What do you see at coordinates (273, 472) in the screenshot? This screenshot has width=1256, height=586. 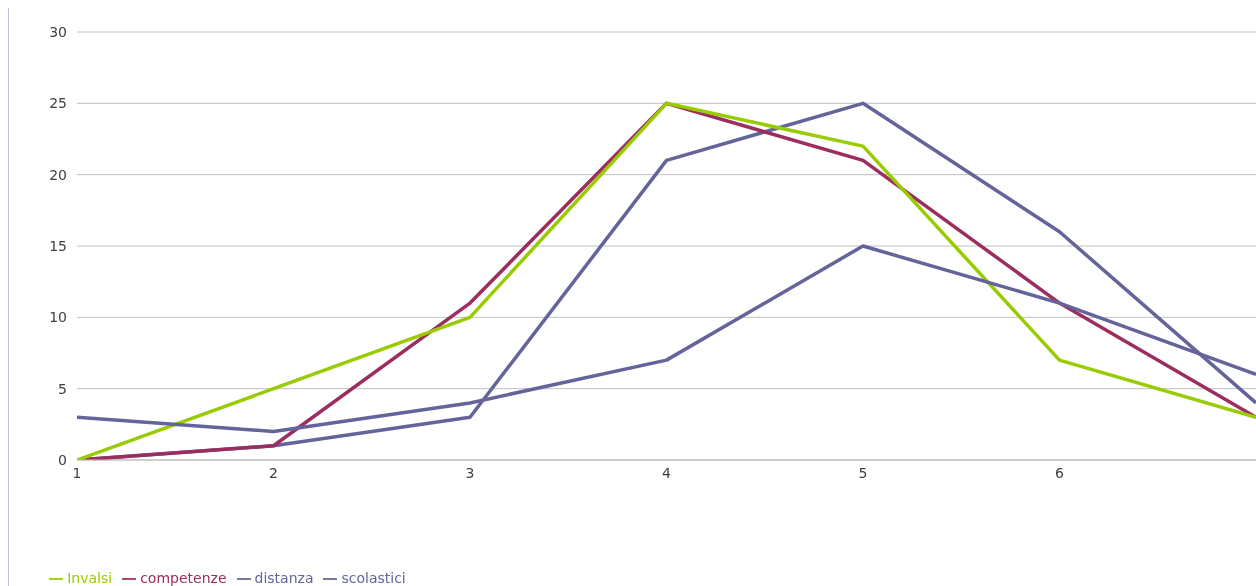 I see `x-tick-label: 2` at bounding box center [273, 472].